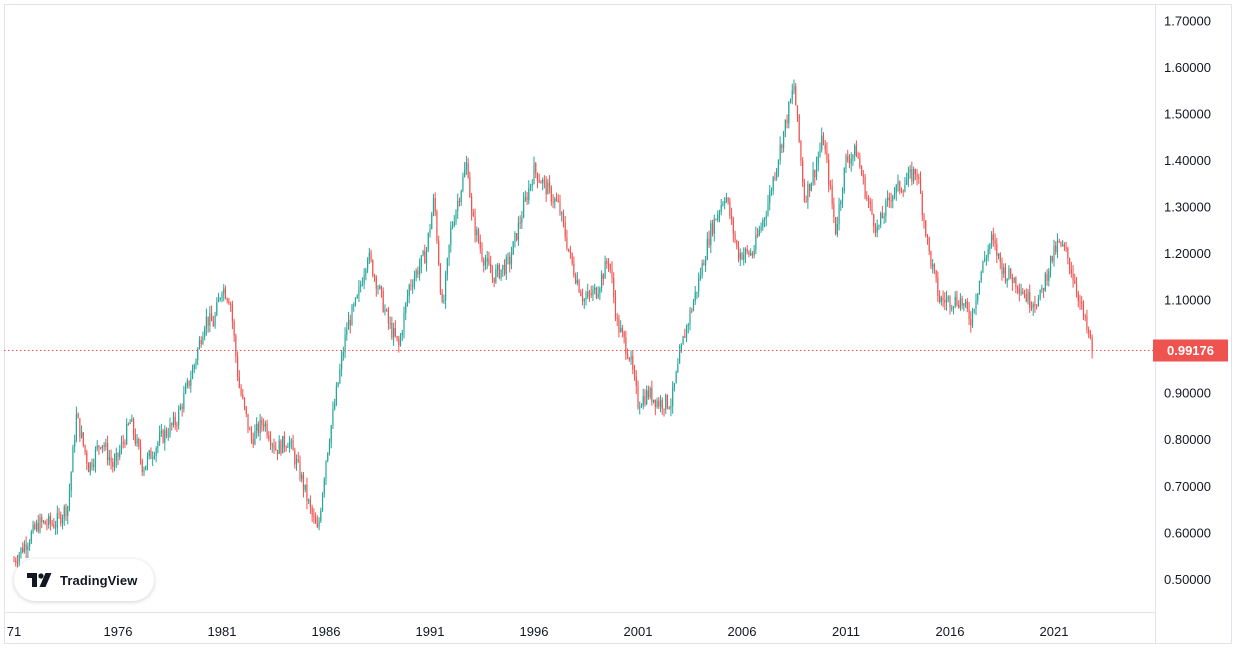  Describe the element at coordinates (99, 580) in the screenshot. I see `tradingview-logo-text: TradingView` at that location.